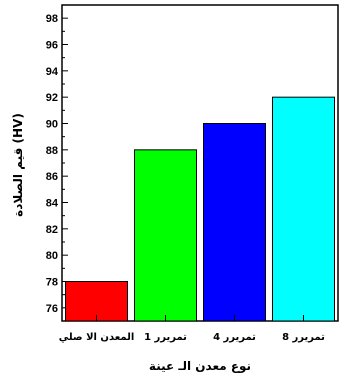 This screenshot has width=362, height=383. Describe the element at coordinates (303, 337) in the screenshot. I see `x-category-label: 8 تمريرر` at that location.